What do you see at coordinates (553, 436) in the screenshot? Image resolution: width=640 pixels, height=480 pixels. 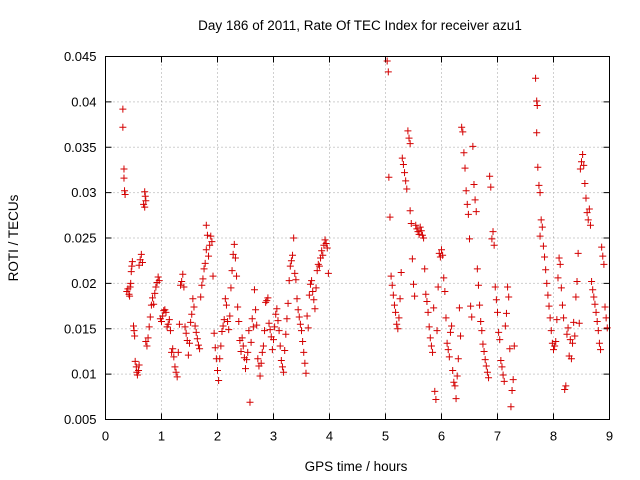 I see `x-tick-label: 8` at bounding box center [553, 436].